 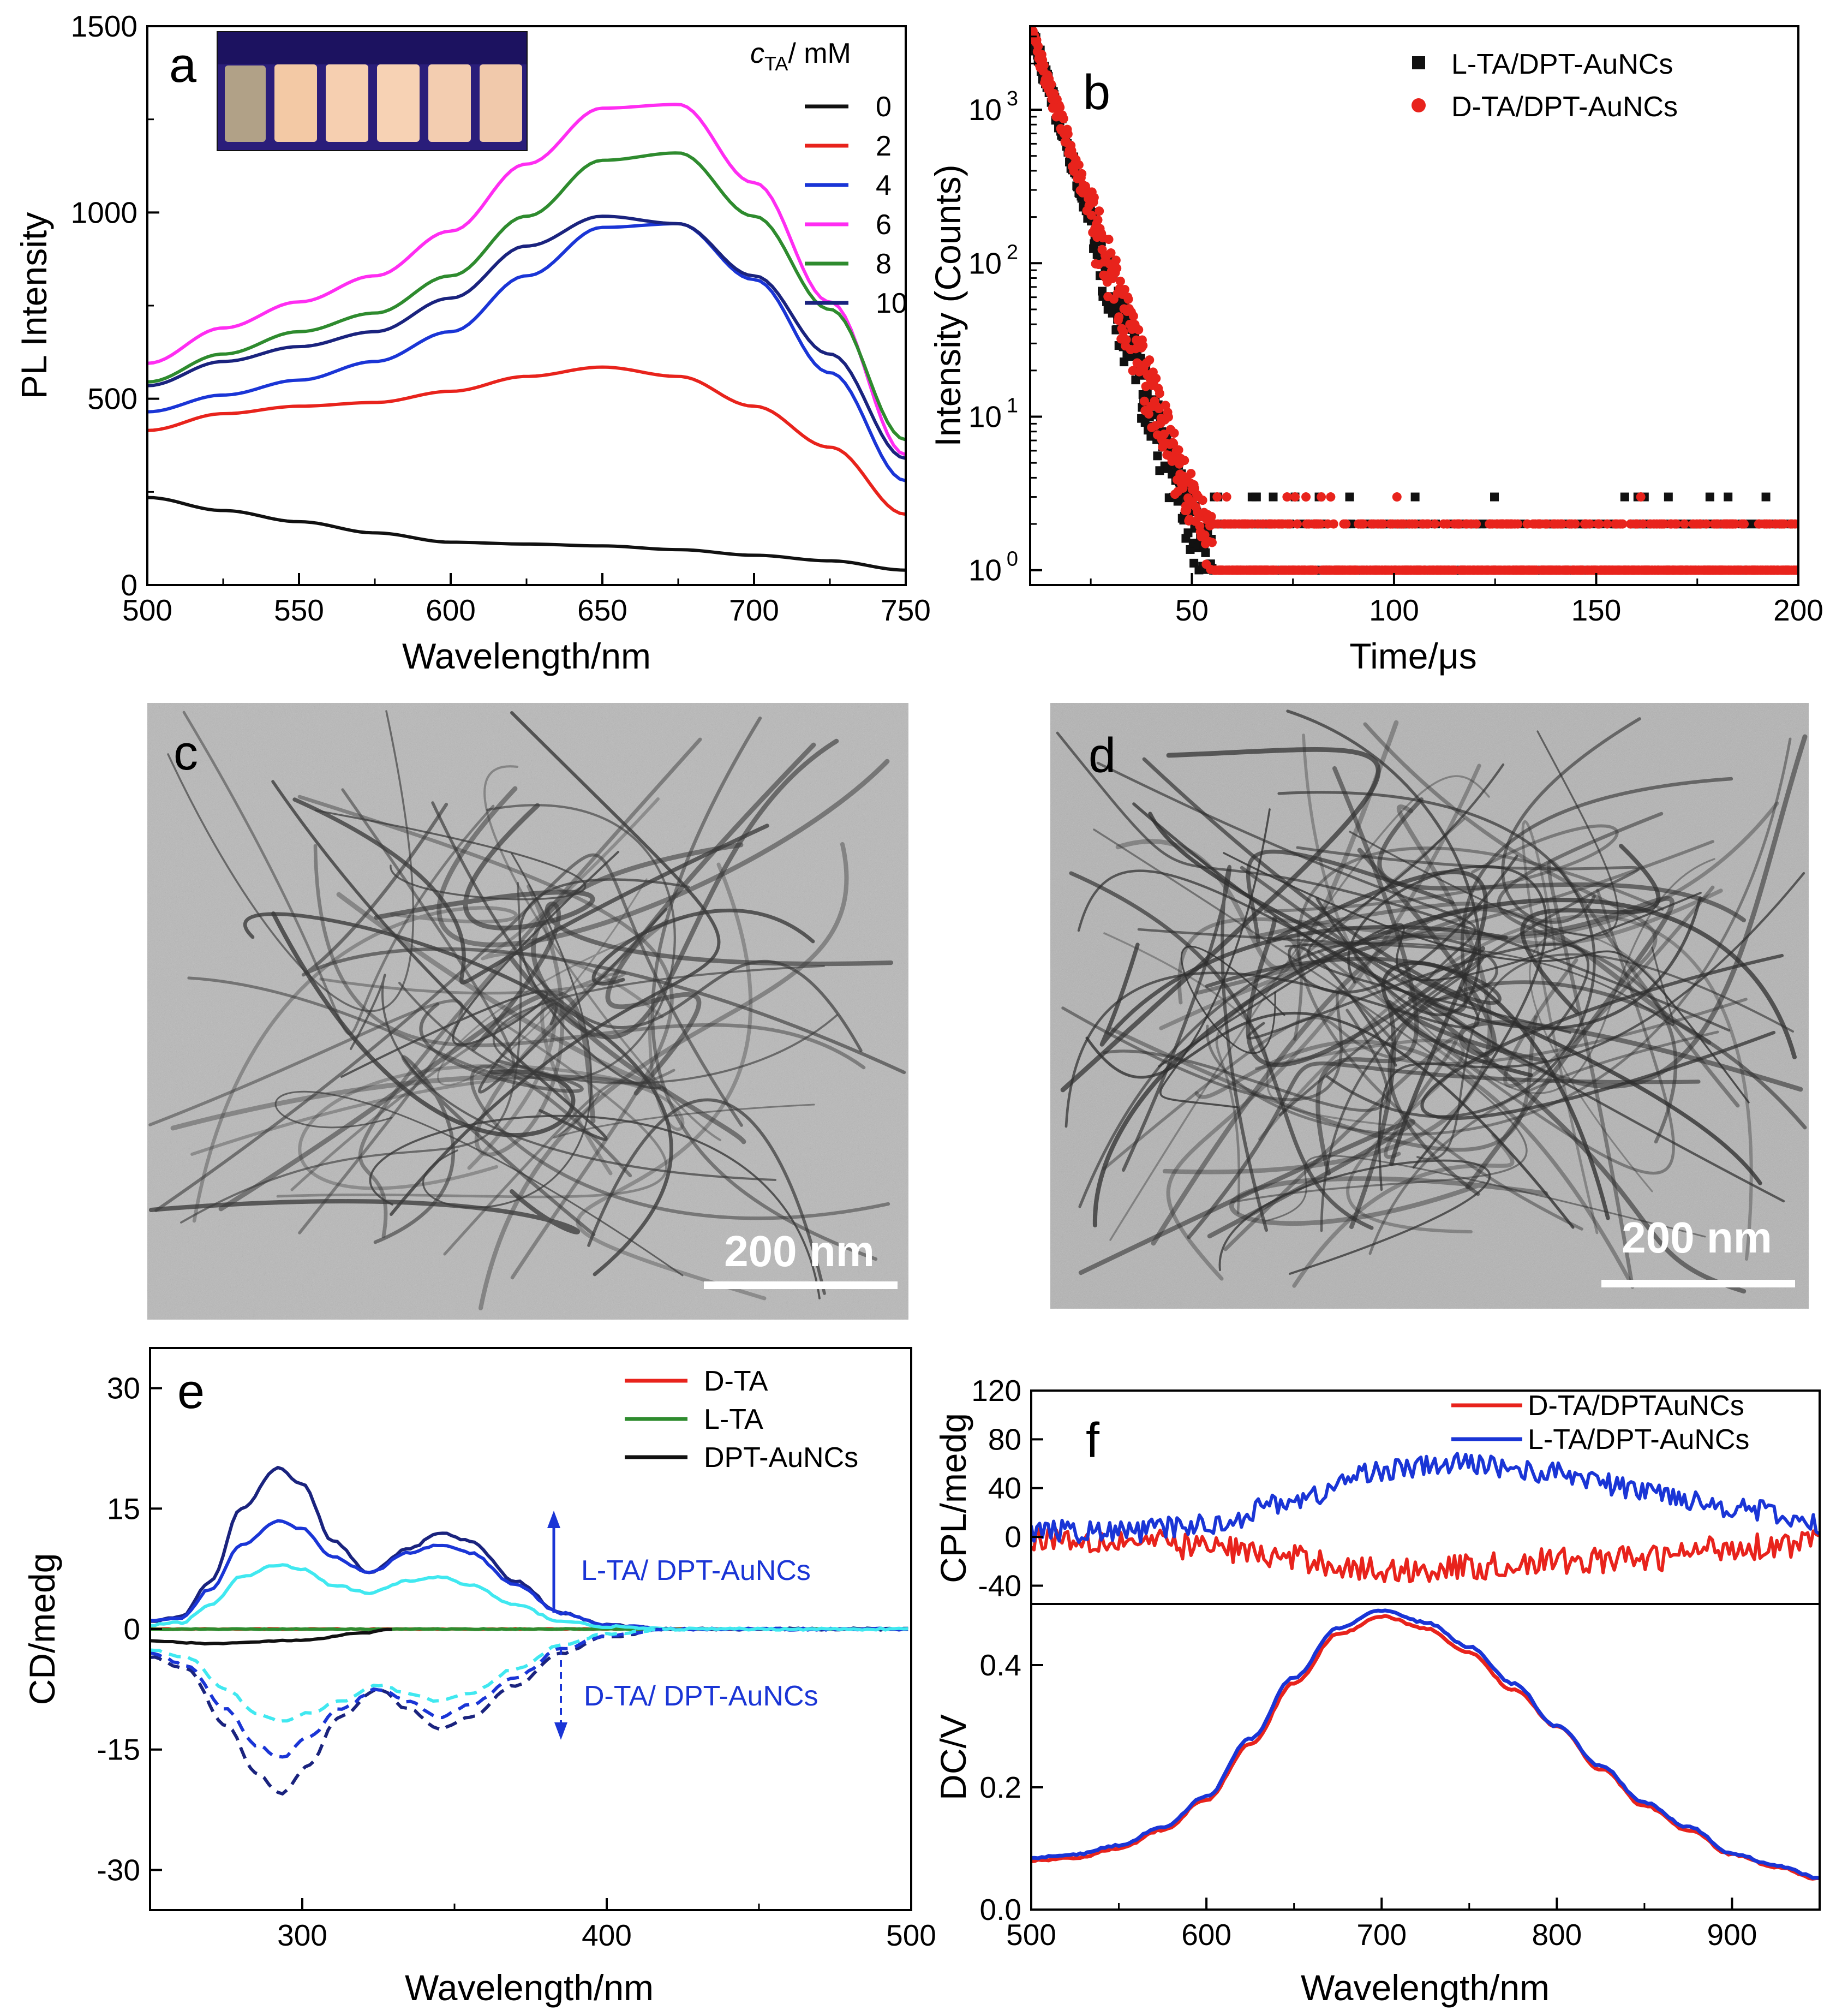 I want to click on legend-title-c: c, so click(x=757, y=53).